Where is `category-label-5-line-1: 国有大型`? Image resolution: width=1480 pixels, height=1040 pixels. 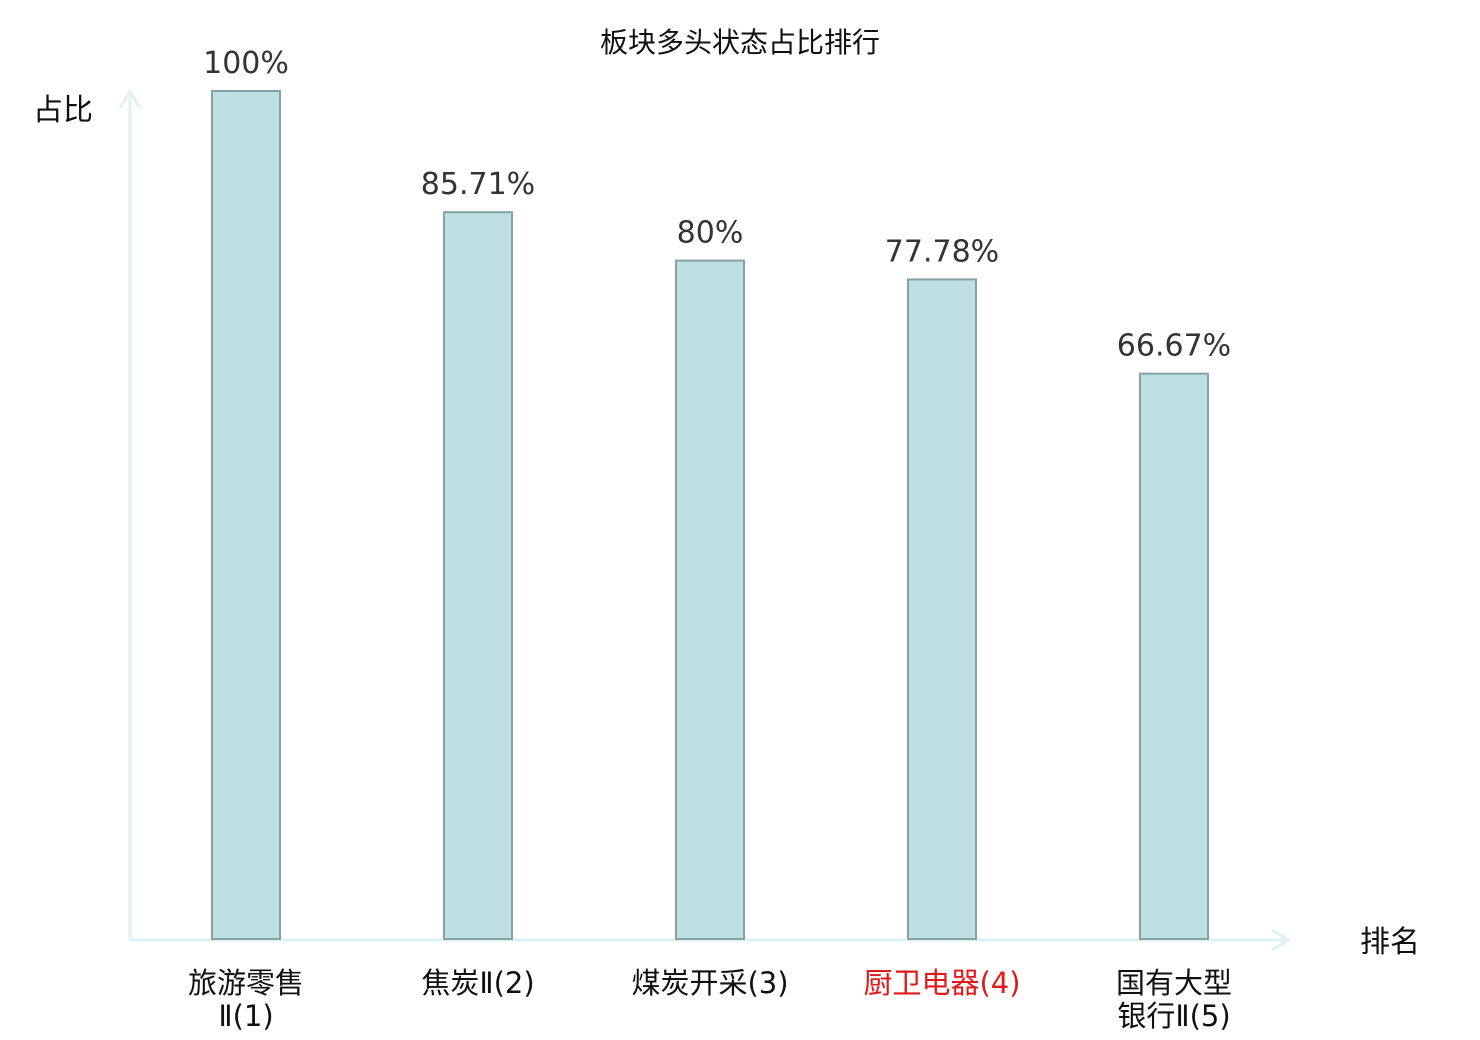 category-label-5-line-1: 国有大型 is located at coordinates (1174, 983).